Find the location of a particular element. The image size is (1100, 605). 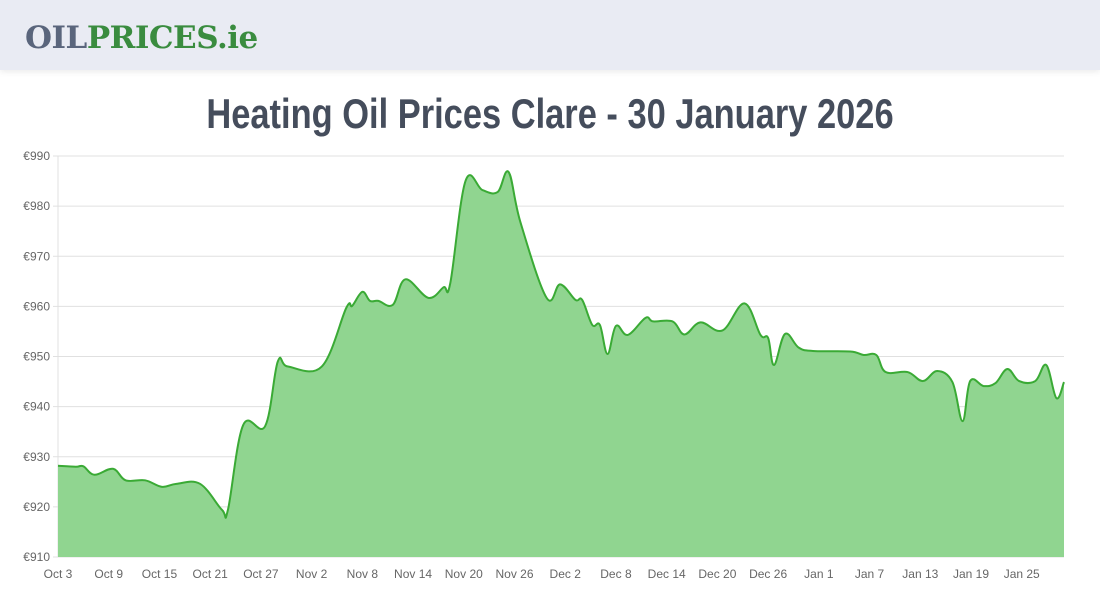

x-tick-label: Nov 2 is located at coordinates (312, 574).